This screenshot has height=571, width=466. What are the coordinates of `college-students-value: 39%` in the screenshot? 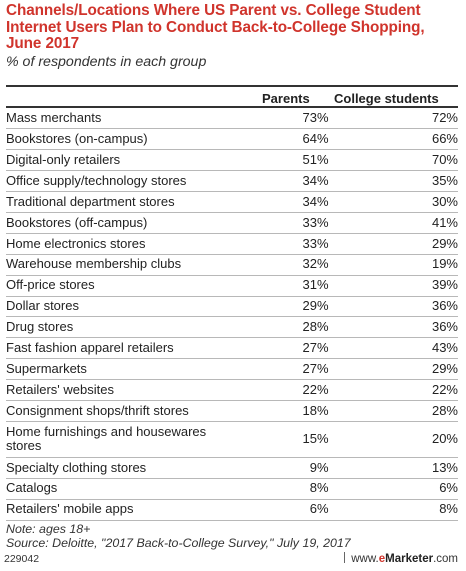 It's located at (393, 286).